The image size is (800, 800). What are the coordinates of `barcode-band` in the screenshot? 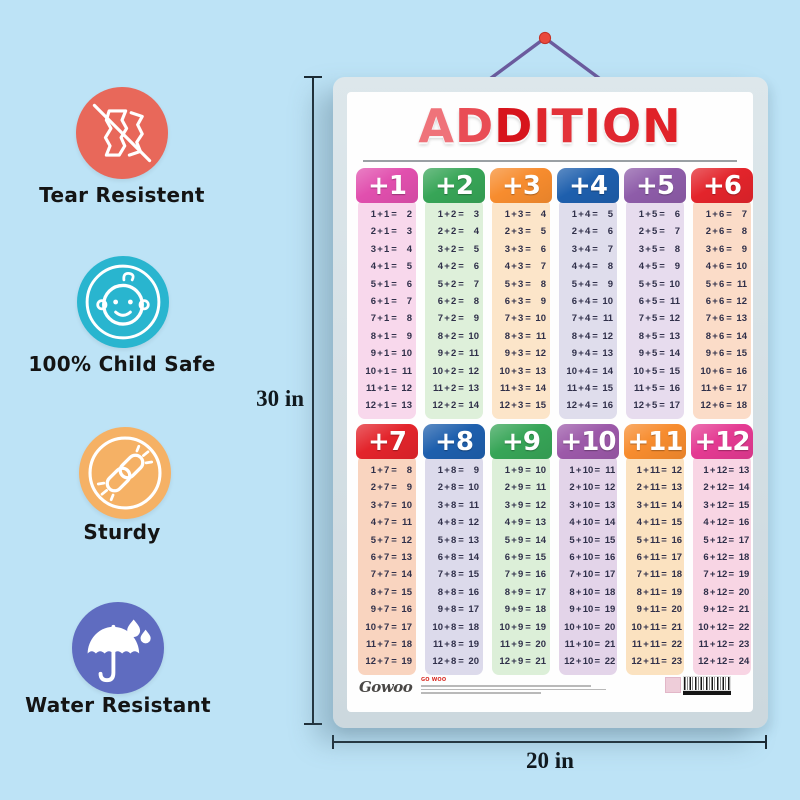 It's located at (707, 693).